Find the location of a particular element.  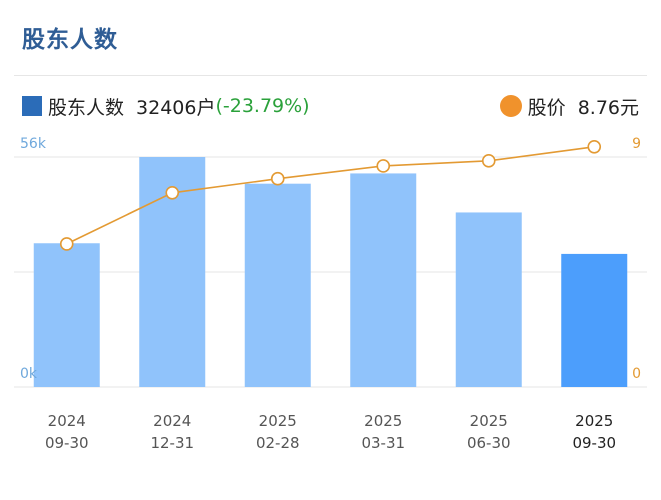

legend-shareholders-value: 32406户 is located at coordinates (176, 107).